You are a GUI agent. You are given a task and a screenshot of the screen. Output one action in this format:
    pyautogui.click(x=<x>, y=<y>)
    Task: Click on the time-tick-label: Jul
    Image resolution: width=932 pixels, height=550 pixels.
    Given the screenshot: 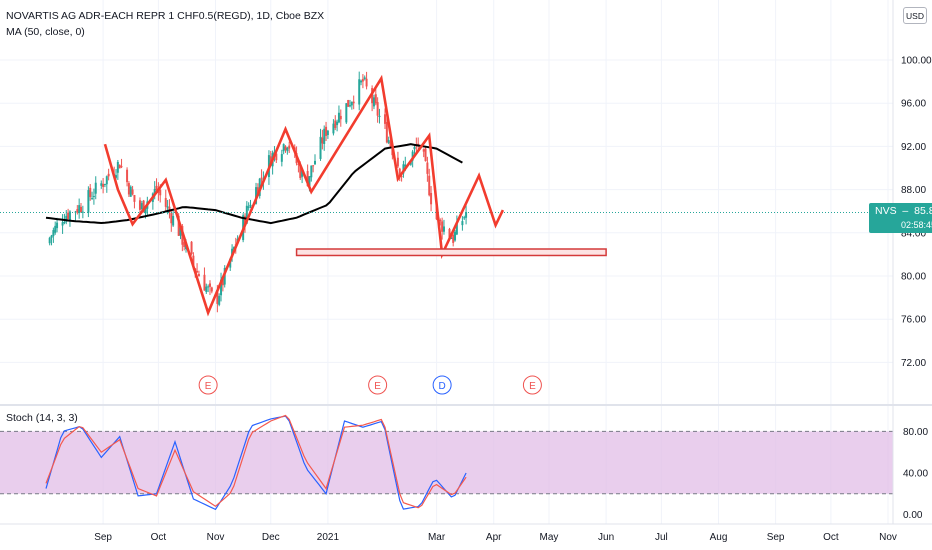 What is the action you would take?
    pyautogui.click(x=661, y=537)
    